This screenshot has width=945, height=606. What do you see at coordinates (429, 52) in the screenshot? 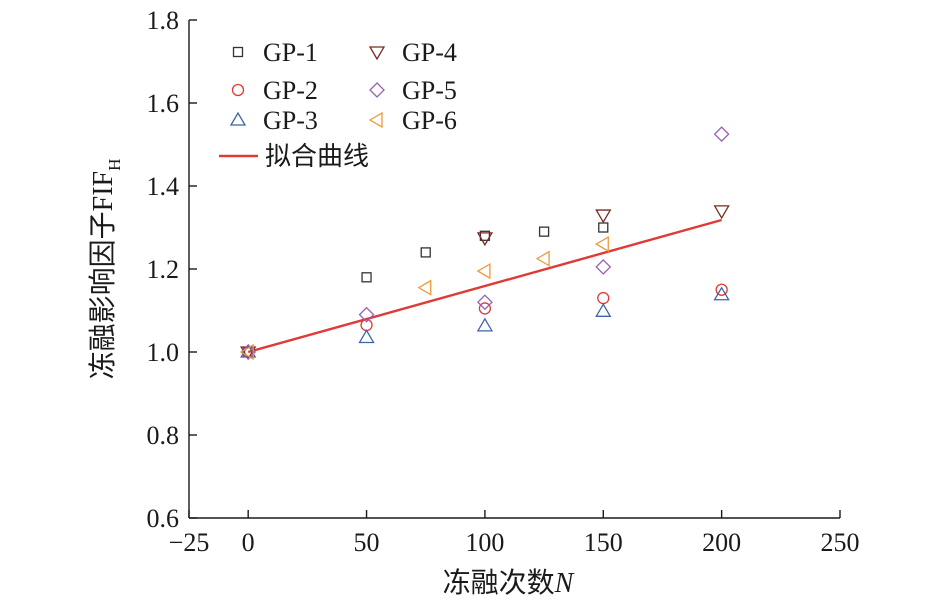
I see `legend-label: GP-4` at bounding box center [429, 52].